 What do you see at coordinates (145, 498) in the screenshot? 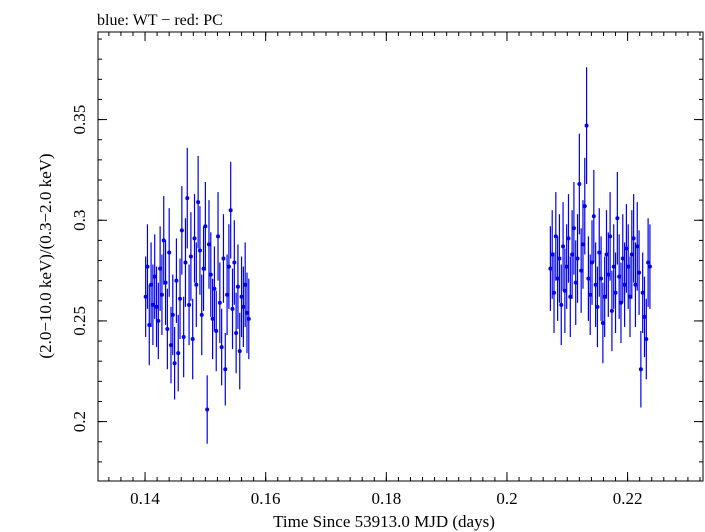
I see `x-tick-label: 0.14` at bounding box center [145, 498].